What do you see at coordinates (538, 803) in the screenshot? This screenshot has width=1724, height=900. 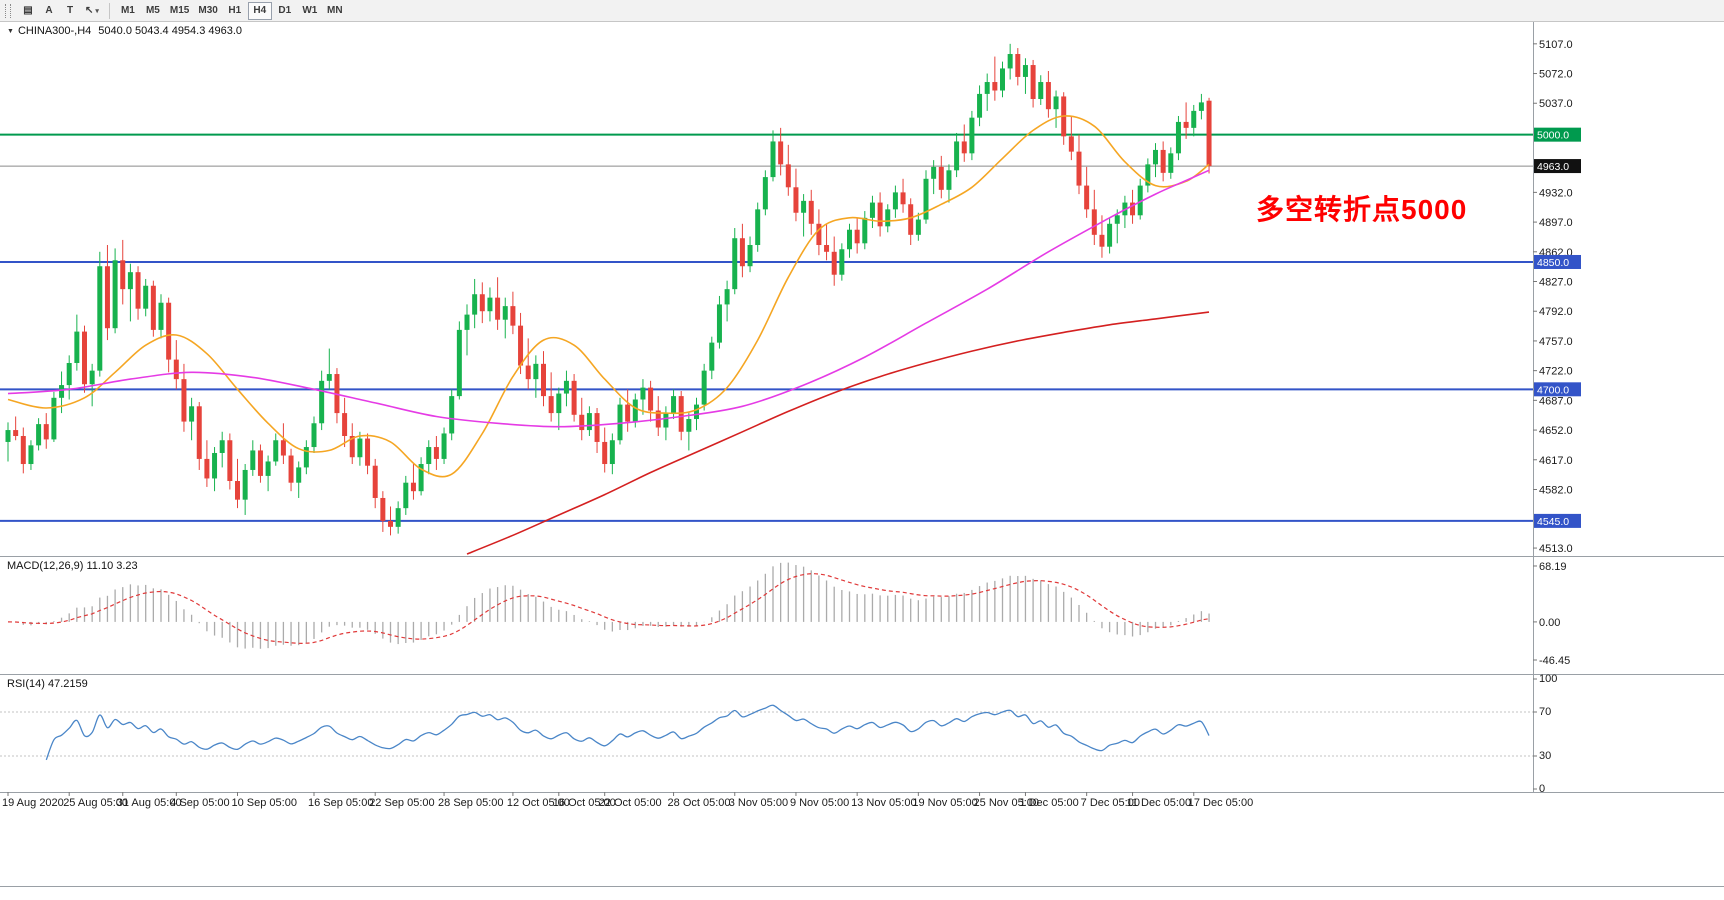 I see `svg-text: 12 Oct 05:00` at bounding box center [538, 803].